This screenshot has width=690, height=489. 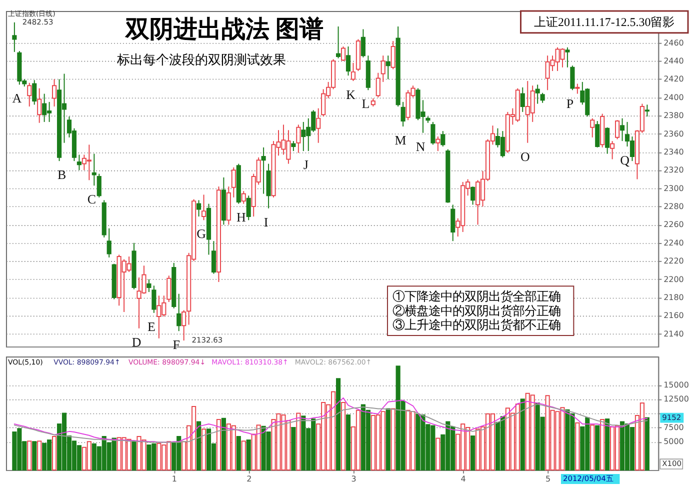 What do you see at coordinates (476, 311) in the screenshot?
I see `annotation: ②横盘途中的双阴出货部分正确` at bounding box center [476, 311].